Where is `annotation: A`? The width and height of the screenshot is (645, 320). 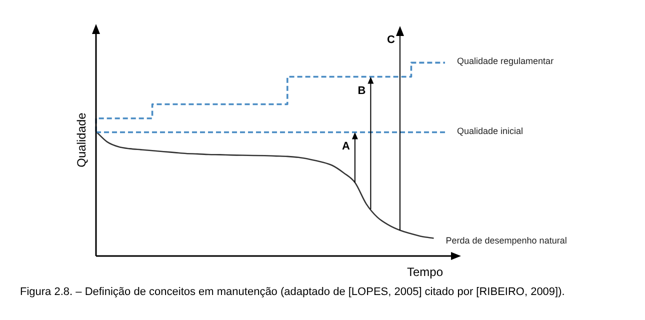
annotation: A is located at coordinates (346, 146).